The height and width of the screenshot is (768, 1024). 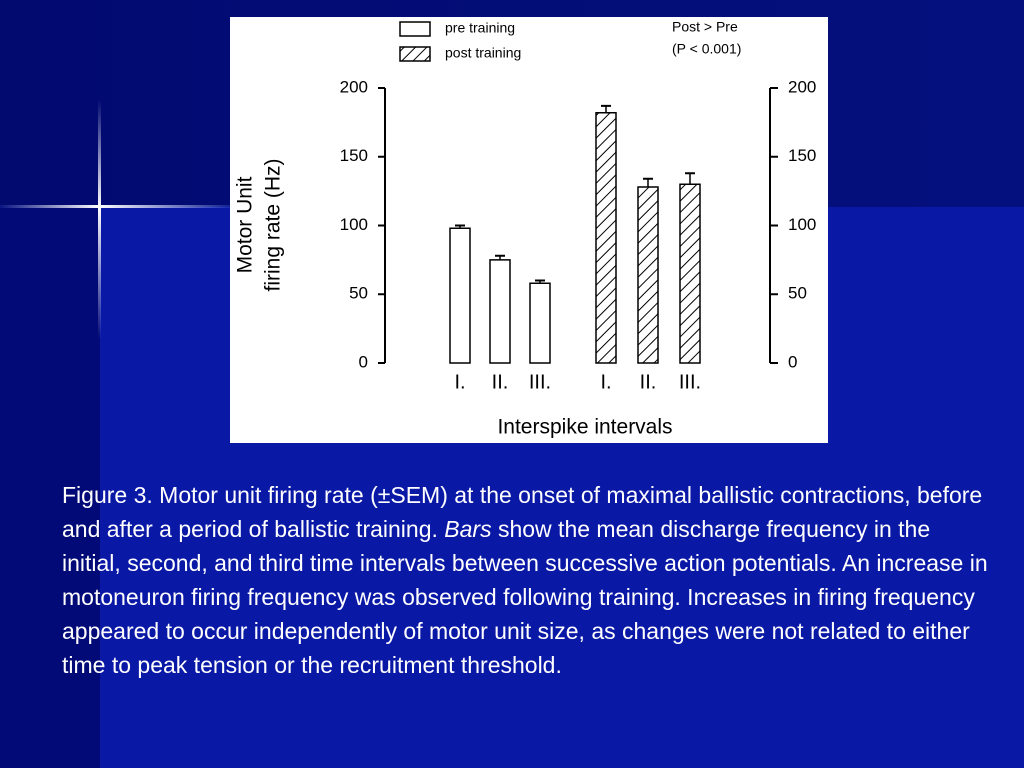 What do you see at coordinates (792, 361) in the screenshot?
I see `y2-tick-label: 0` at bounding box center [792, 361].